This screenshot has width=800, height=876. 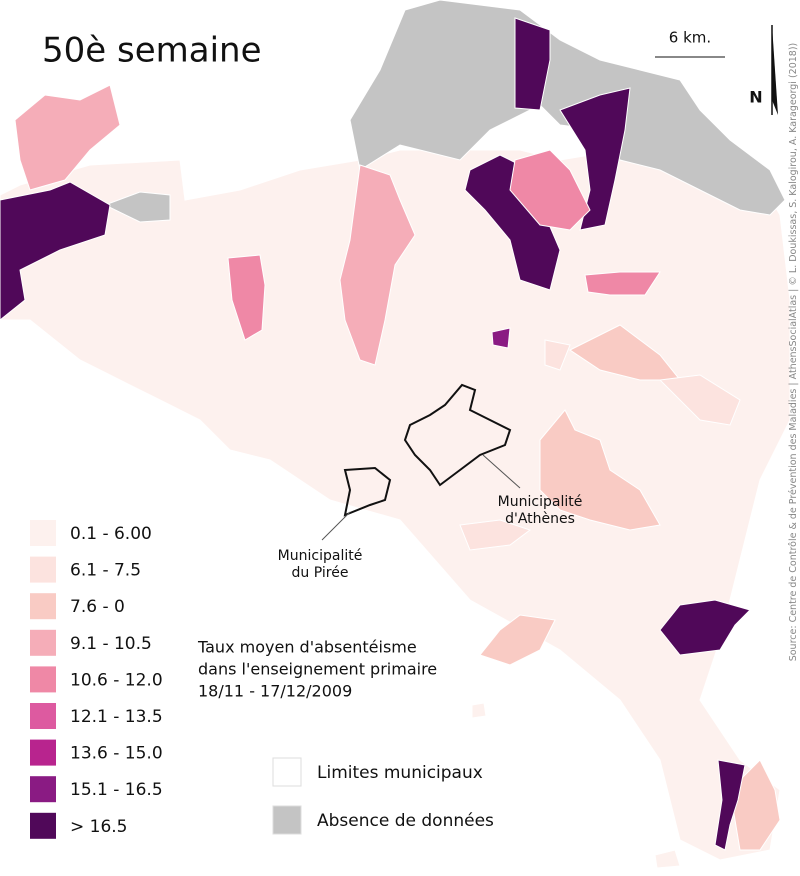 I want to click on title: 50è semaine, so click(x=152, y=51).